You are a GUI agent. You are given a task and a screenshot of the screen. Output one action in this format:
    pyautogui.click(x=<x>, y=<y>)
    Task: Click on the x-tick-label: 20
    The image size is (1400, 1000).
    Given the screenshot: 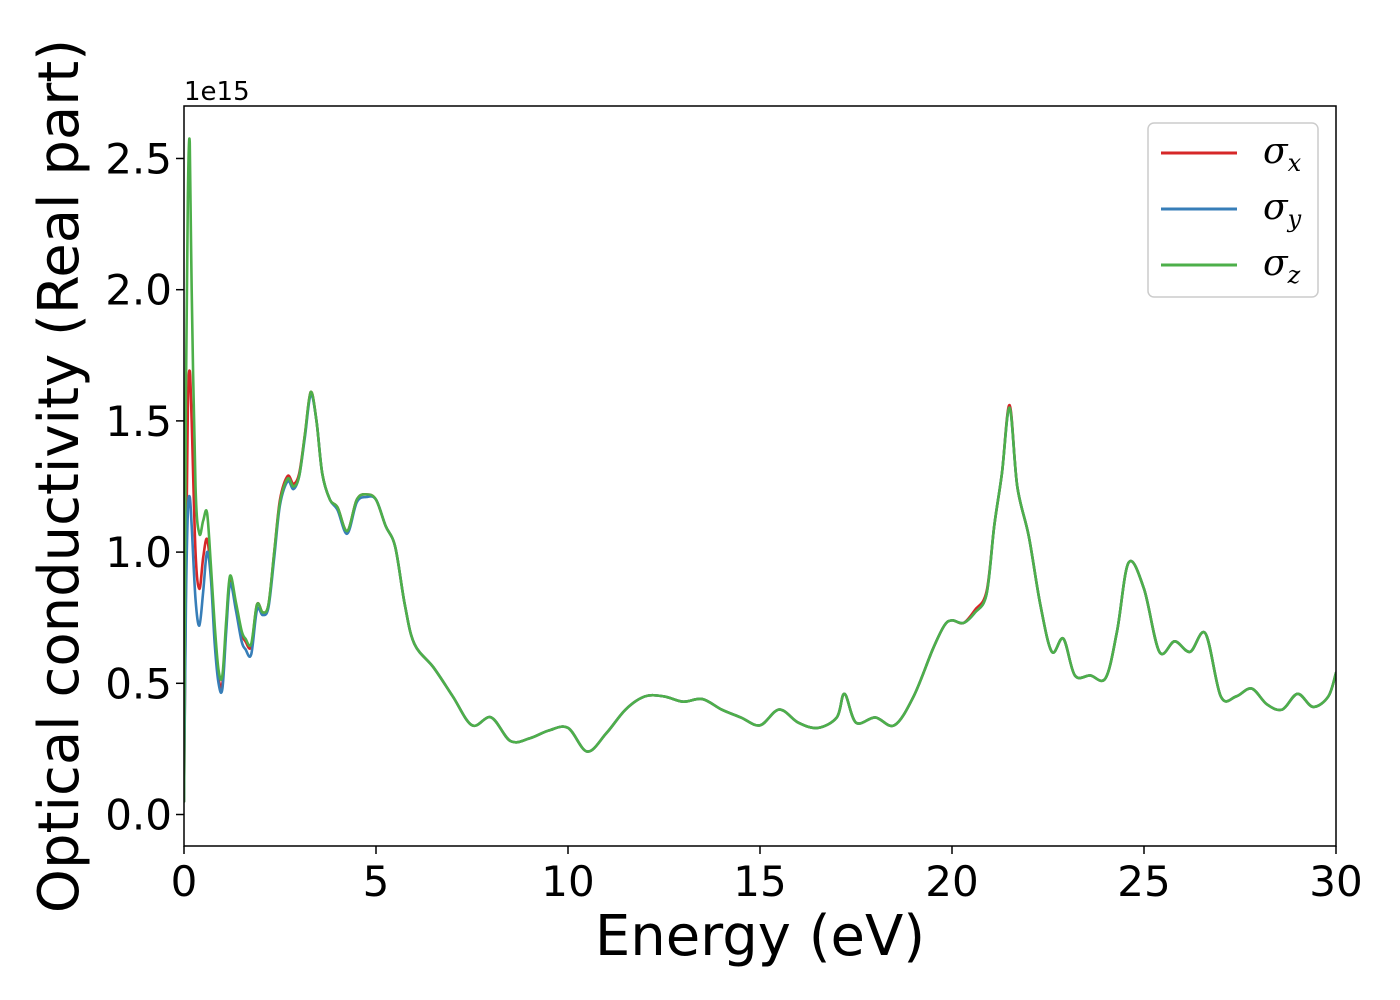 What is the action you would take?
    pyautogui.click(x=951, y=881)
    